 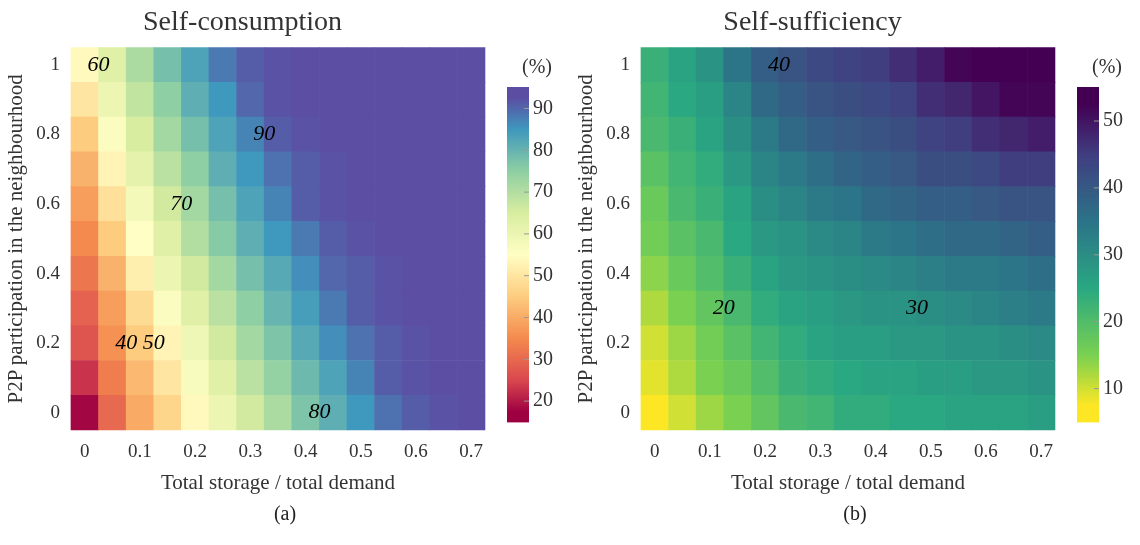 What do you see at coordinates (543, 106) in the screenshot?
I see `color-bar-label: 90` at bounding box center [543, 106].